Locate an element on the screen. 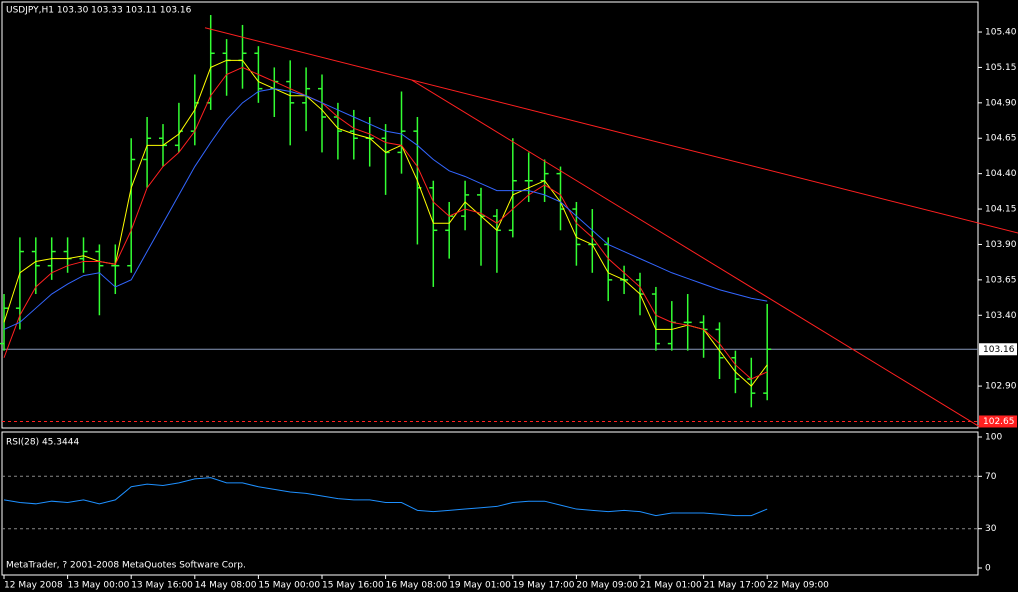 The image size is (1018, 592). last-price-label: 103.16 is located at coordinates (999, 350).